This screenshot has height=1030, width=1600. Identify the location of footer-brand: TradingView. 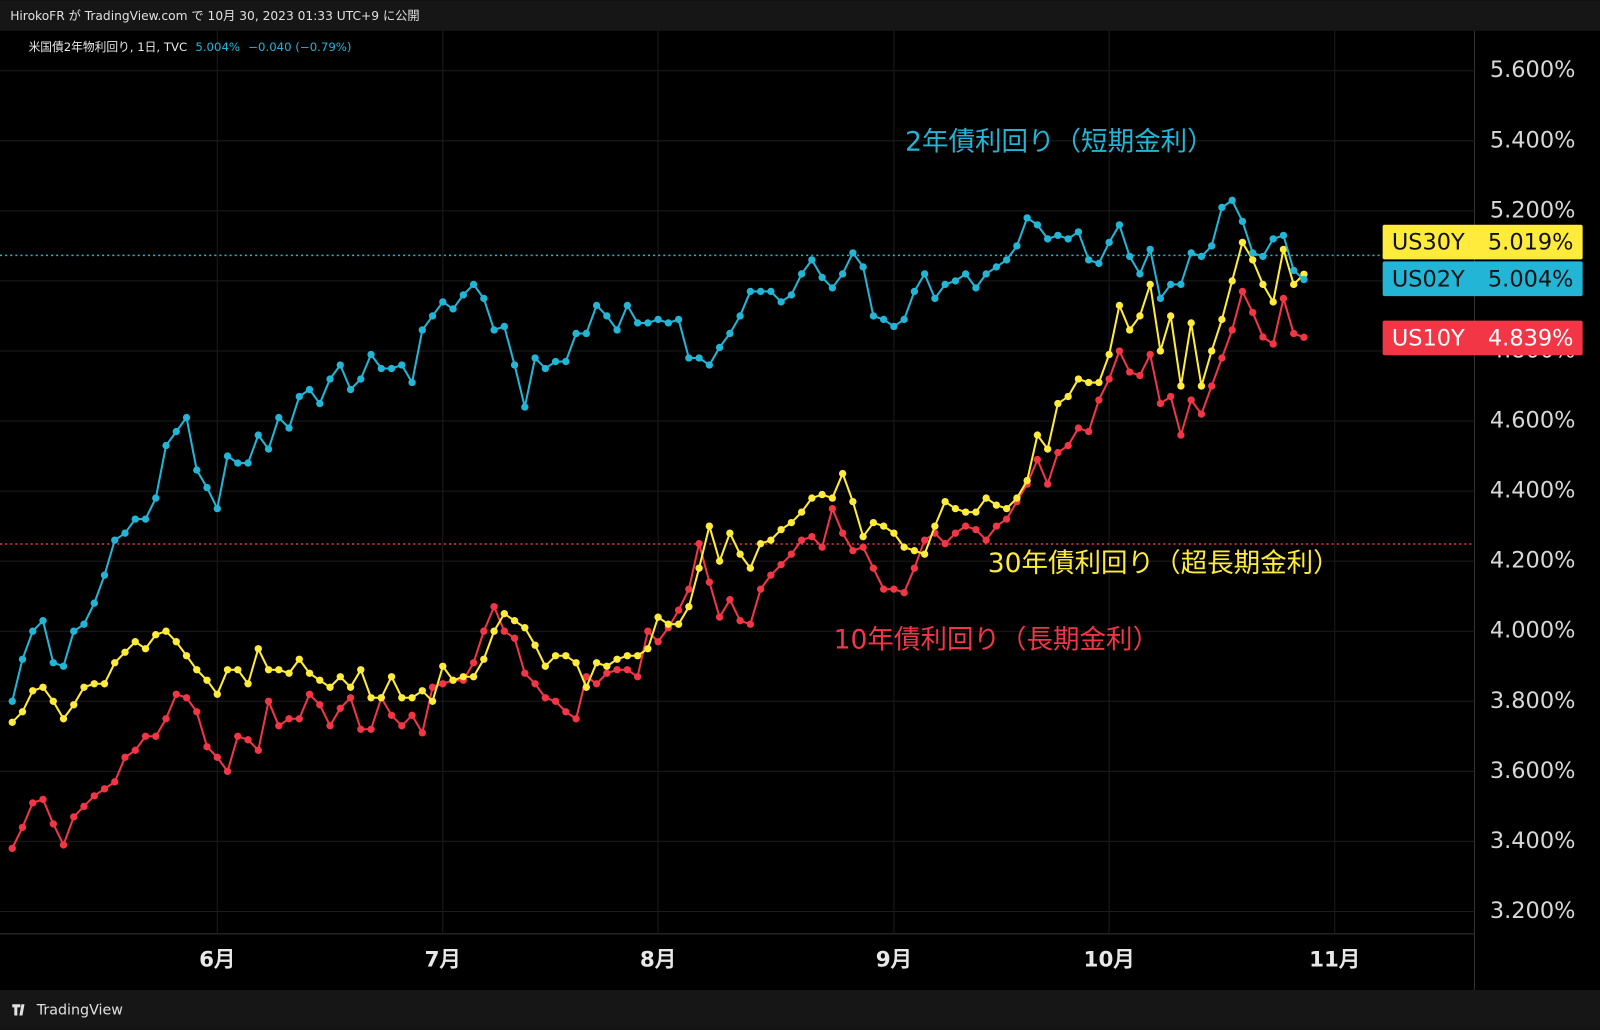
(80, 1010).